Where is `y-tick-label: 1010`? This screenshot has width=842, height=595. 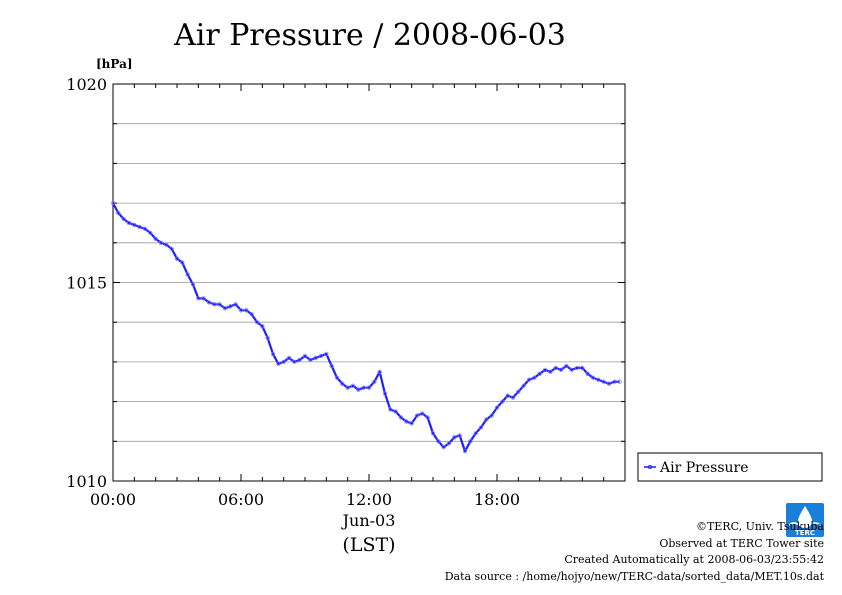
y-tick-label: 1010 is located at coordinates (86, 481).